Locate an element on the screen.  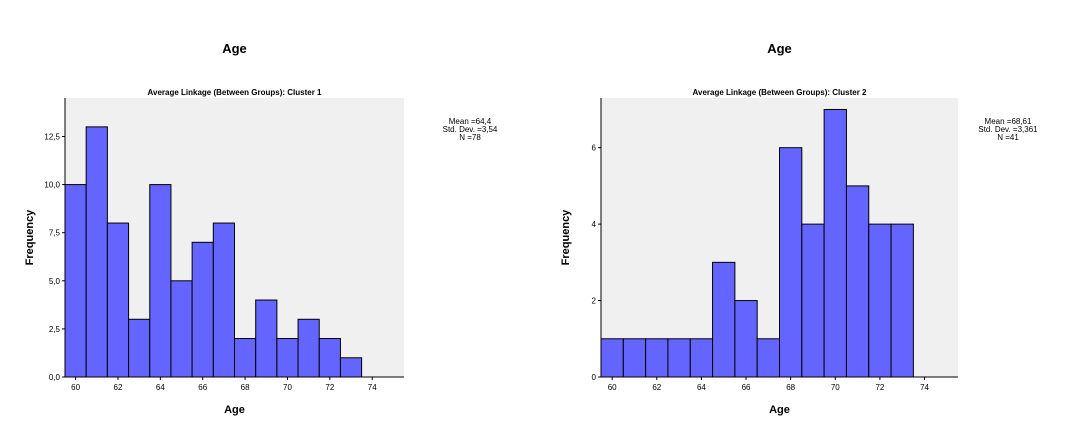
y-tick-label: 12,5 is located at coordinates (52, 136).